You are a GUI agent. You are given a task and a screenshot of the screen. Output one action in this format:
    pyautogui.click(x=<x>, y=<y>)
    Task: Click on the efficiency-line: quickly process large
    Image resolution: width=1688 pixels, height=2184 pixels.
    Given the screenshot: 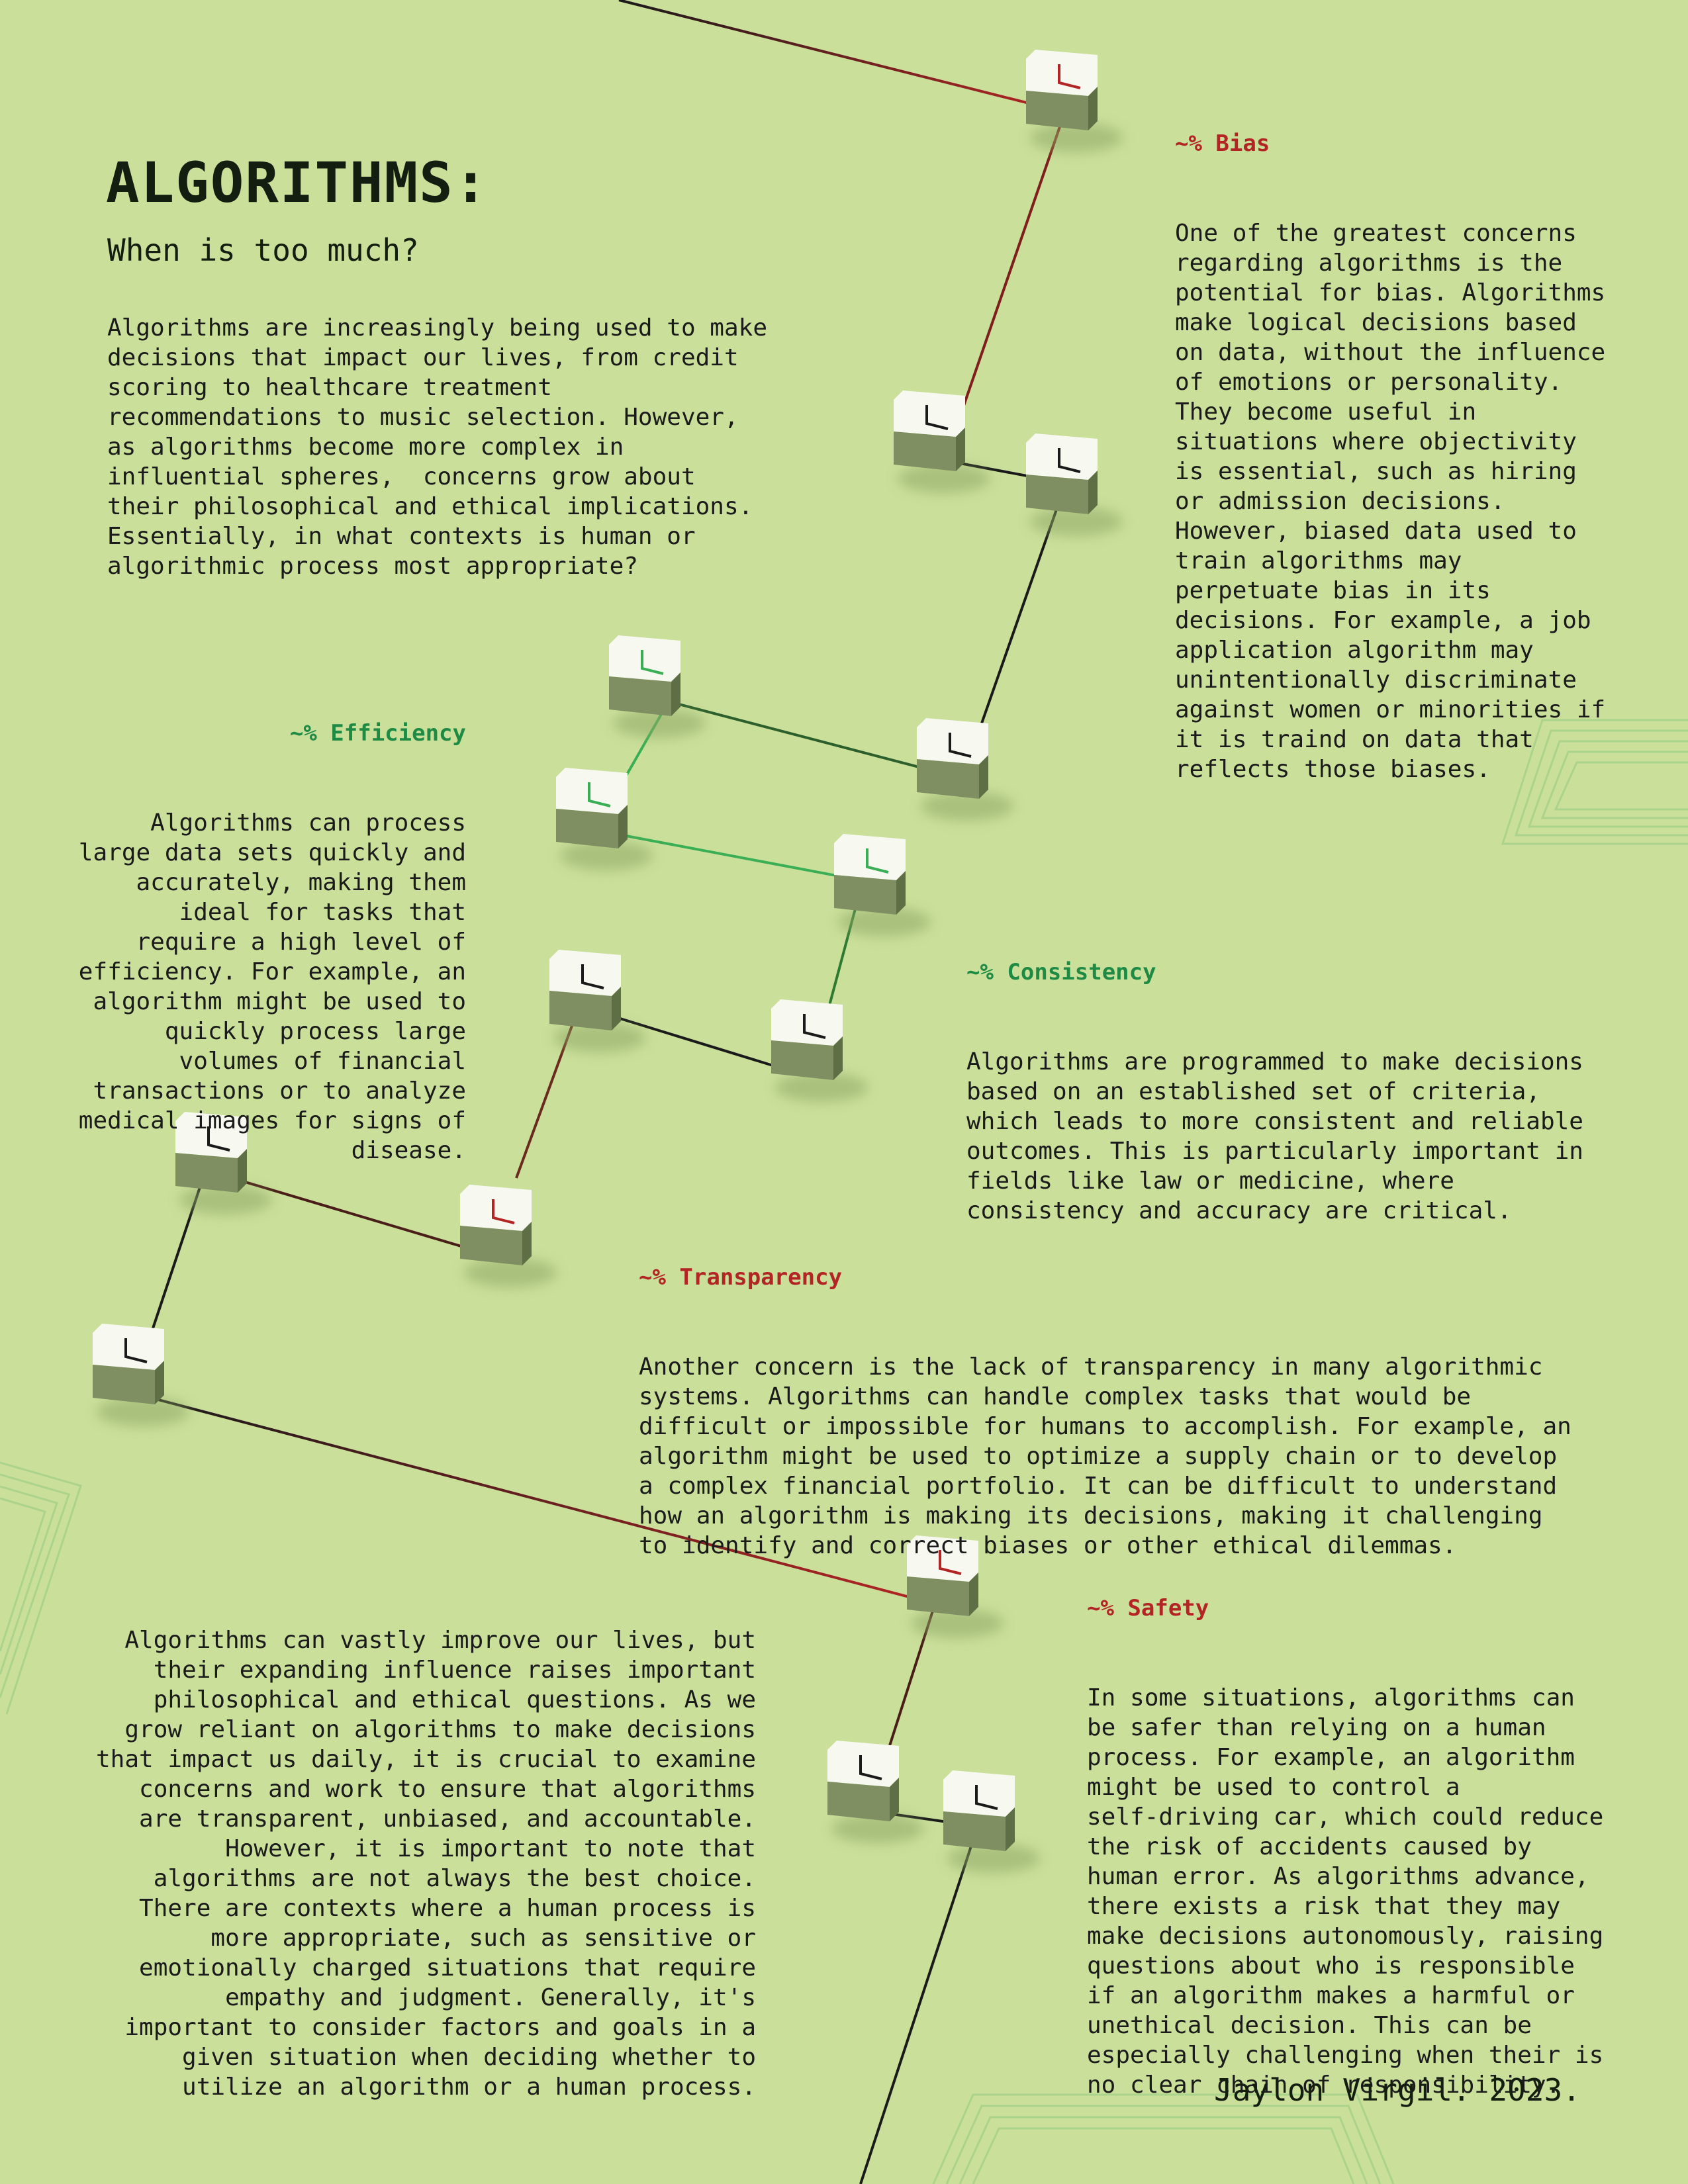 What is the action you would take?
    pyautogui.click(x=315, y=1031)
    